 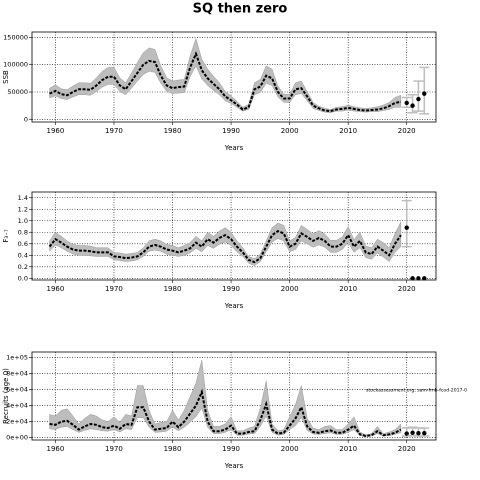 I want to click on y-tick-label: 1e+05, so click(x=17, y=358).